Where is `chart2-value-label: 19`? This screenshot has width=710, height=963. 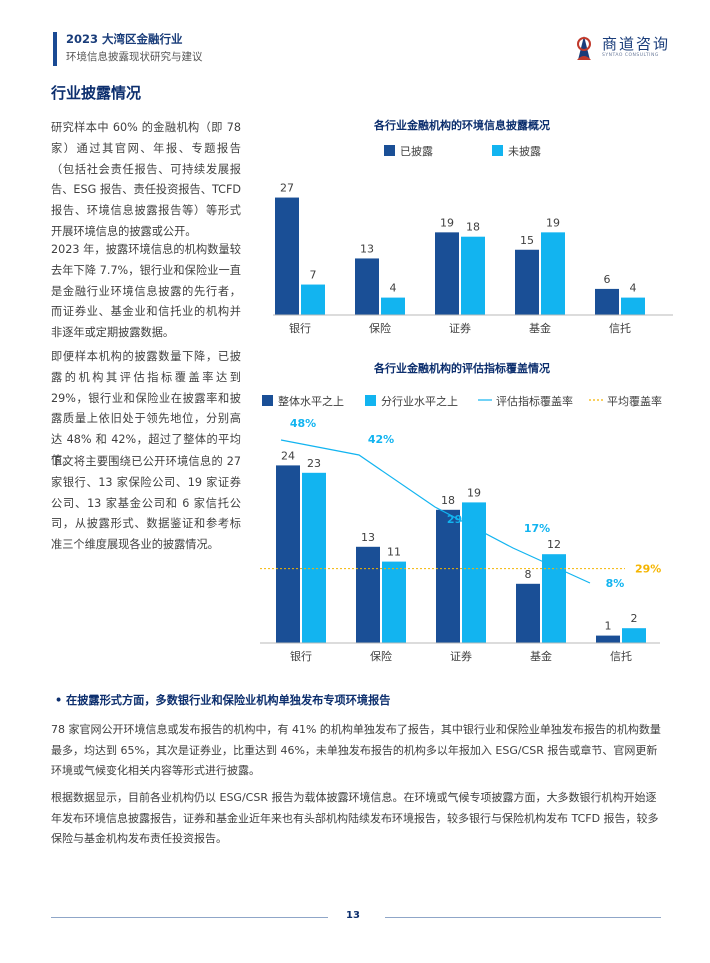 chart2-value-label: 19 is located at coordinates (474, 492).